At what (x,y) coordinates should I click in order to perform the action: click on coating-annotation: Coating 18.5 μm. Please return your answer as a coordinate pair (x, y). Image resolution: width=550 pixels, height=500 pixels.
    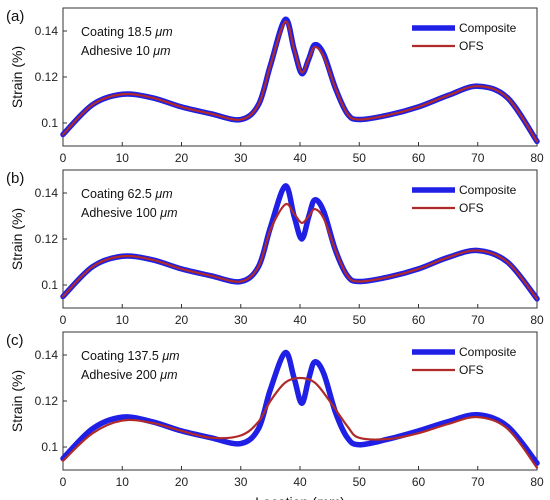
    Looking at the image, I should click on (127, 32).